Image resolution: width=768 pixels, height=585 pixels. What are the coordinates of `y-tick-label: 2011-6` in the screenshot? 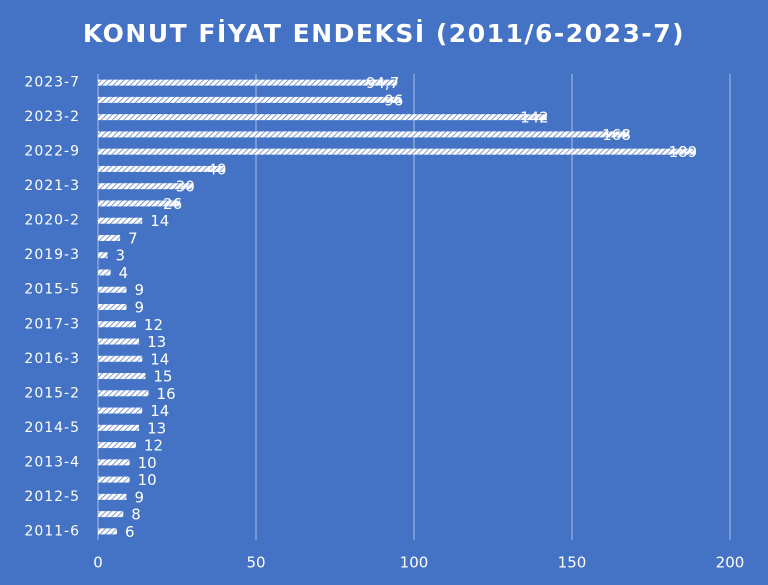 It's located at (52, 531).